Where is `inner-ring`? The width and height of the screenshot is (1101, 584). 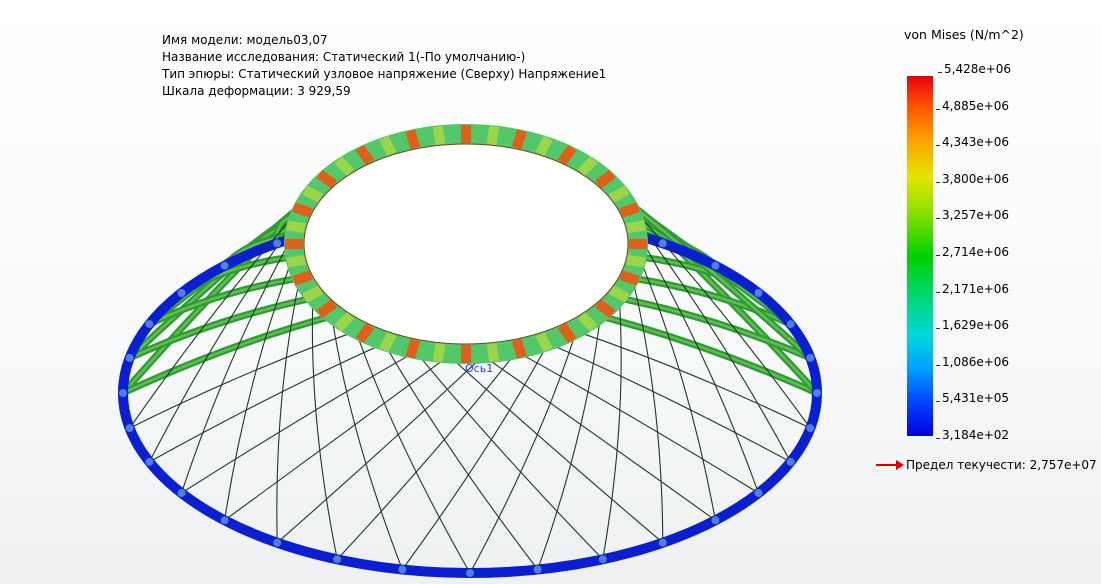 inner-ring is located at coordinates (466, 244).